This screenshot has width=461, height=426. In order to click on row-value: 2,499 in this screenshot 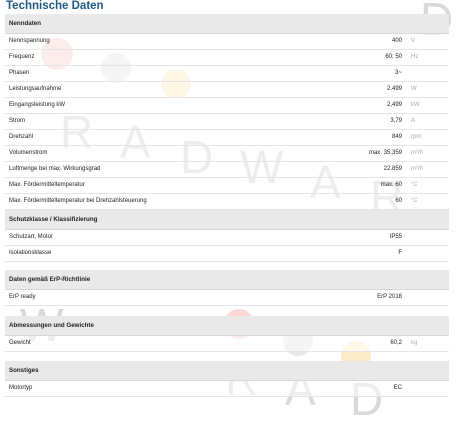, I will do `click(394, 105)`.